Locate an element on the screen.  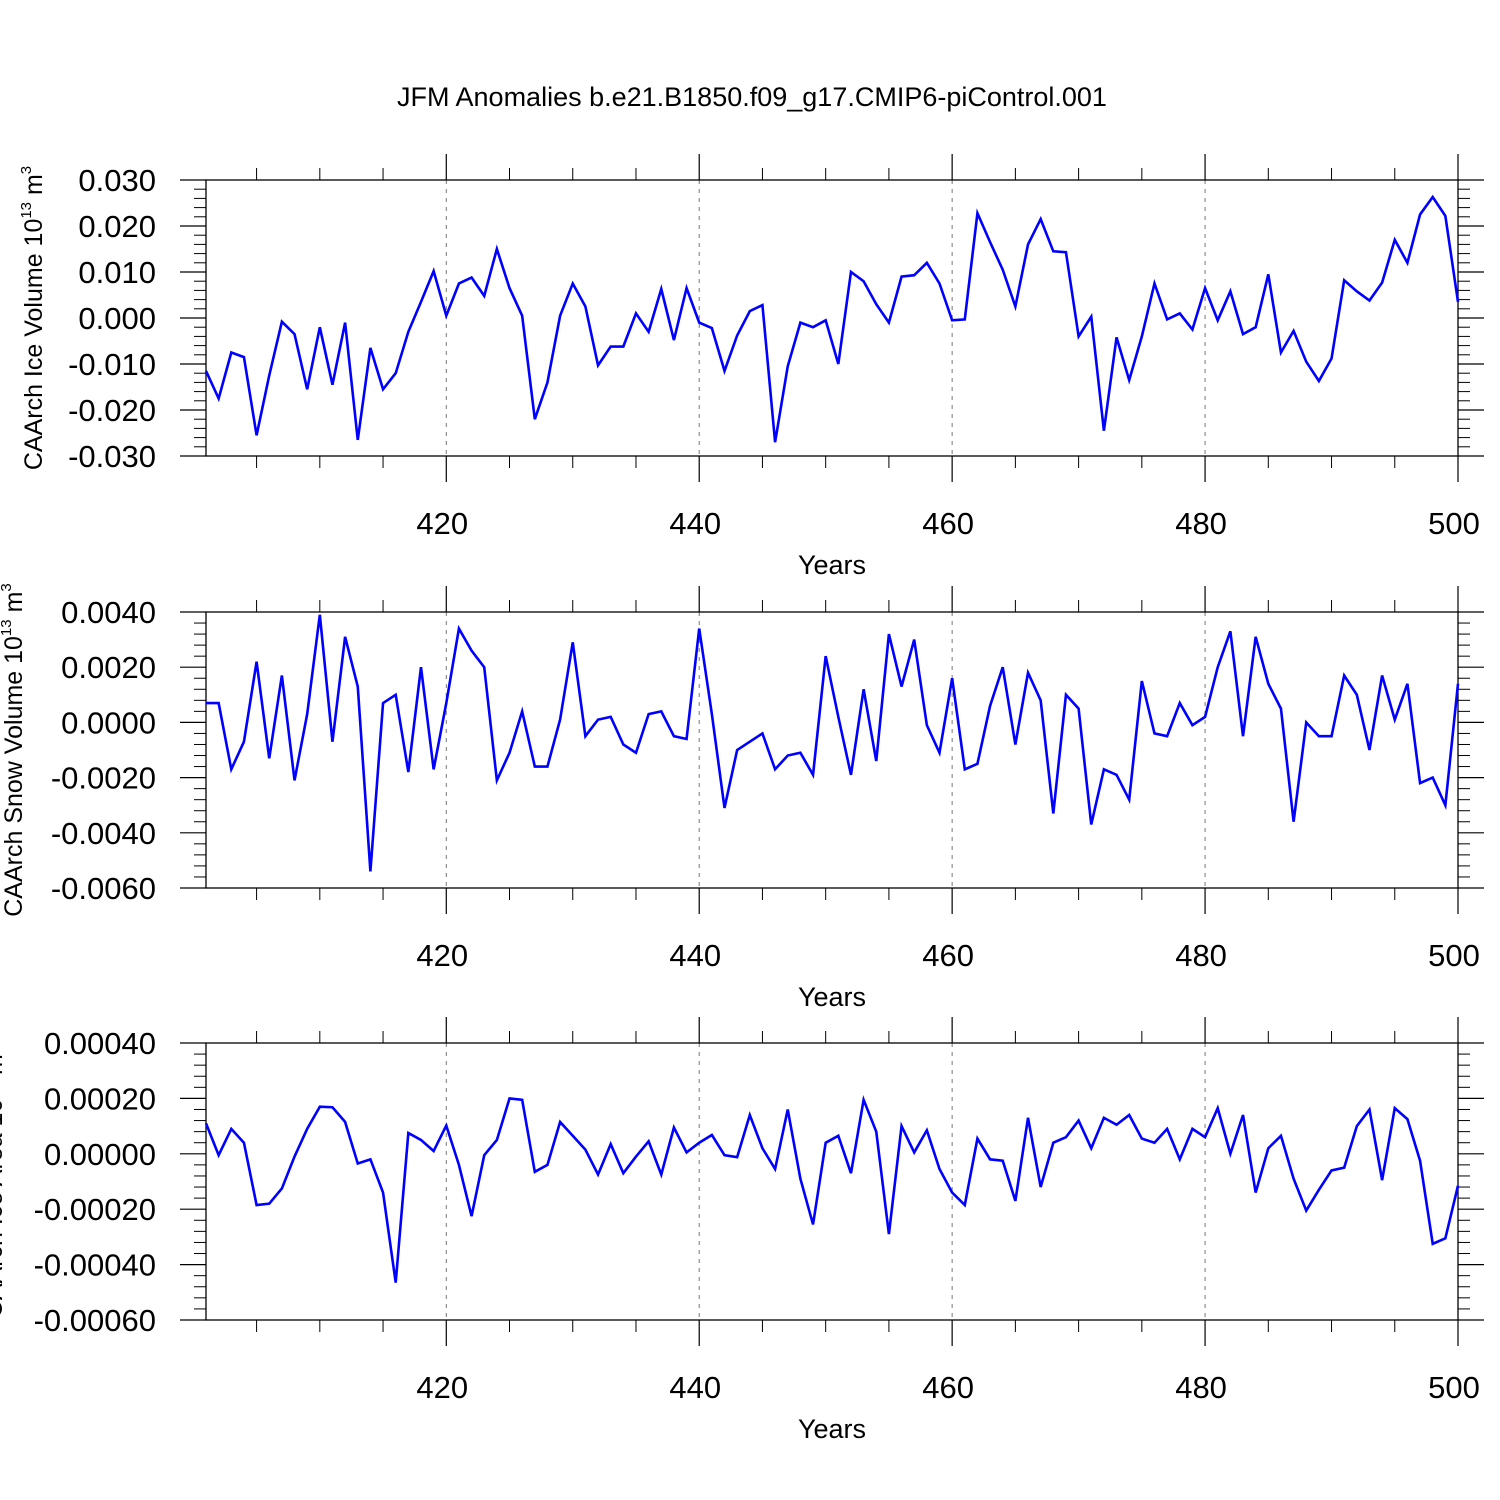
y-tick-label: -0.00020 is located at coordinates (95, 1209).